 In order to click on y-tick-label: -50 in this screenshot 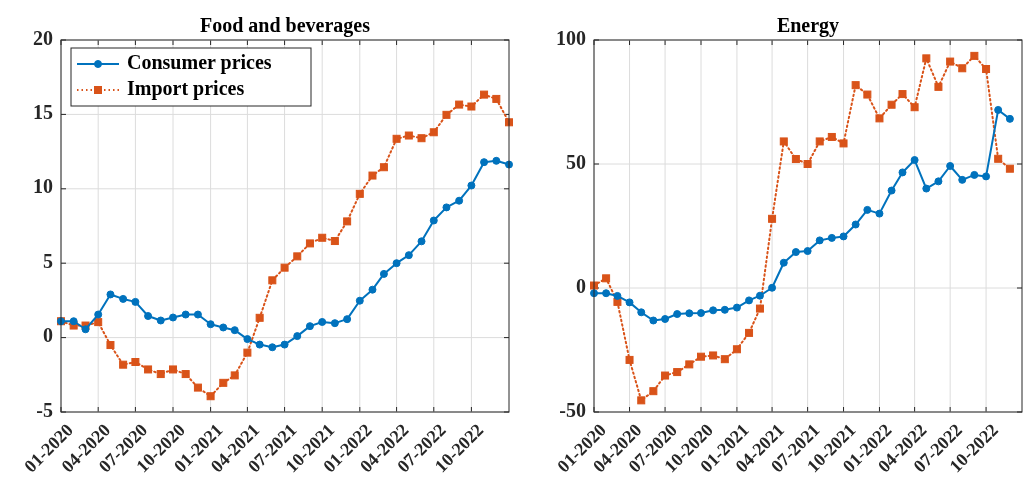, I will do `click(572, 409)`.